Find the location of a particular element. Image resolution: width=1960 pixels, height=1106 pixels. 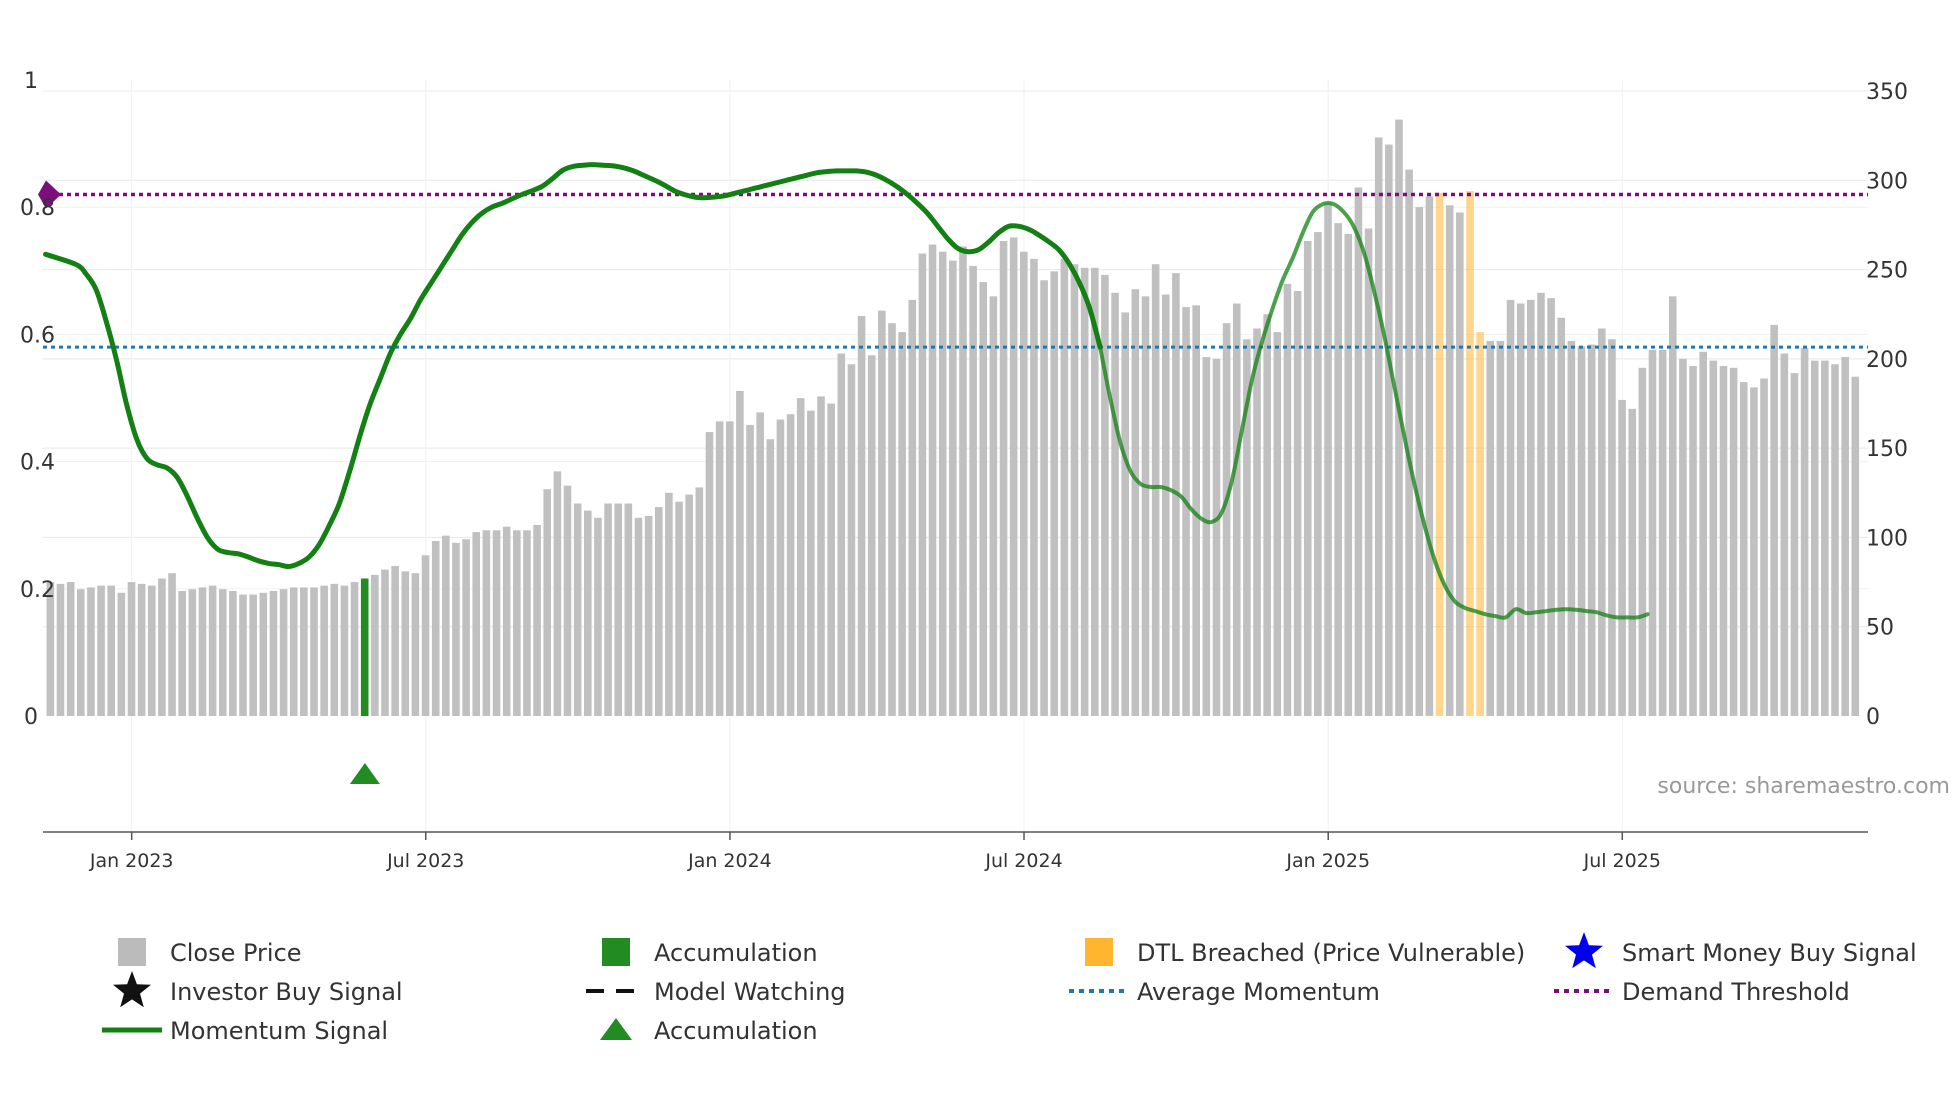

bar-accumulation is located at coordinates (364, 647).